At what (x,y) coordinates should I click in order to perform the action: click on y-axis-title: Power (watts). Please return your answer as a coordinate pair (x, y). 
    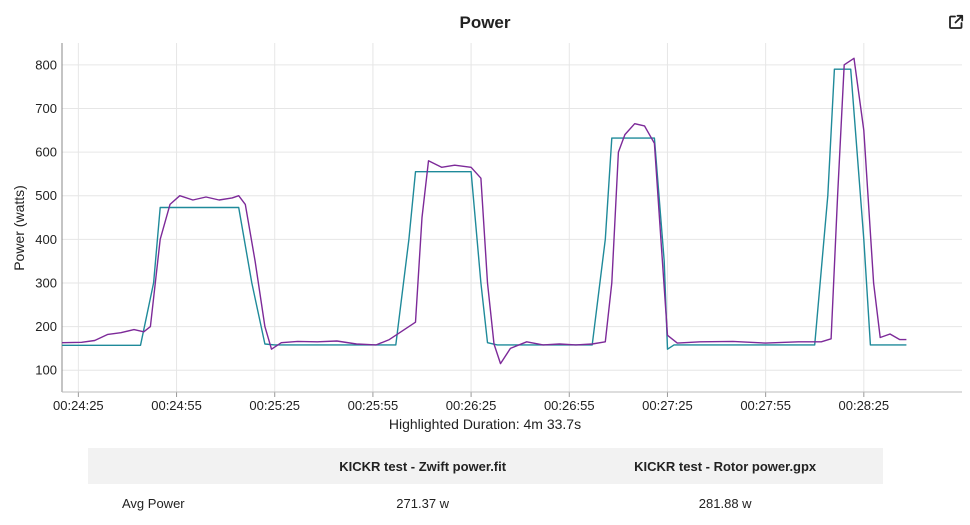
    Looking at the image, I should click on (19, 228).